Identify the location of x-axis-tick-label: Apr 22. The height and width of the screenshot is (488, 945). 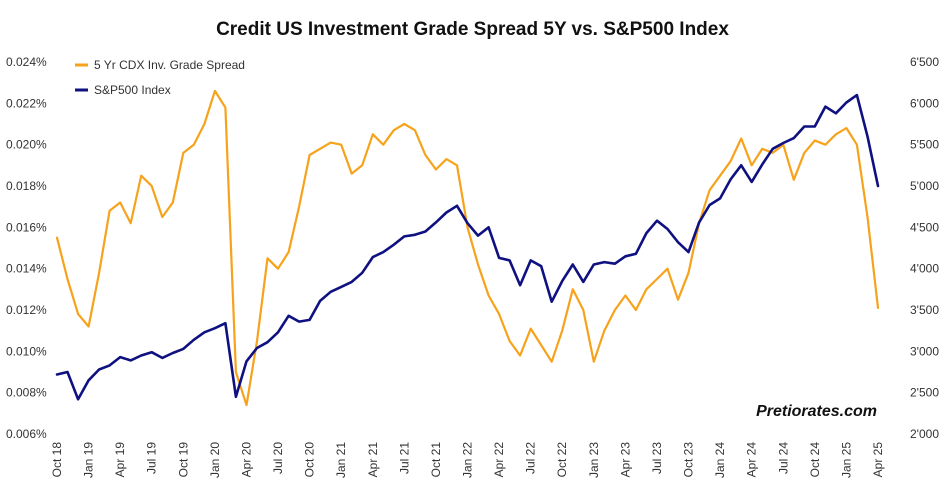
(499, 460).